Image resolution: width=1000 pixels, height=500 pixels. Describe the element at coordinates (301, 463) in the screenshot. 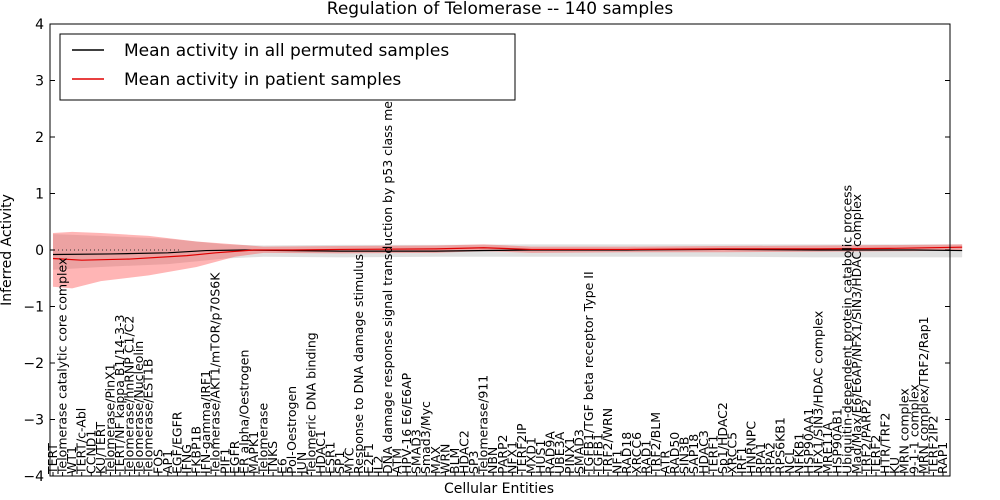

I see `x-tick-label: JUN` at that location.